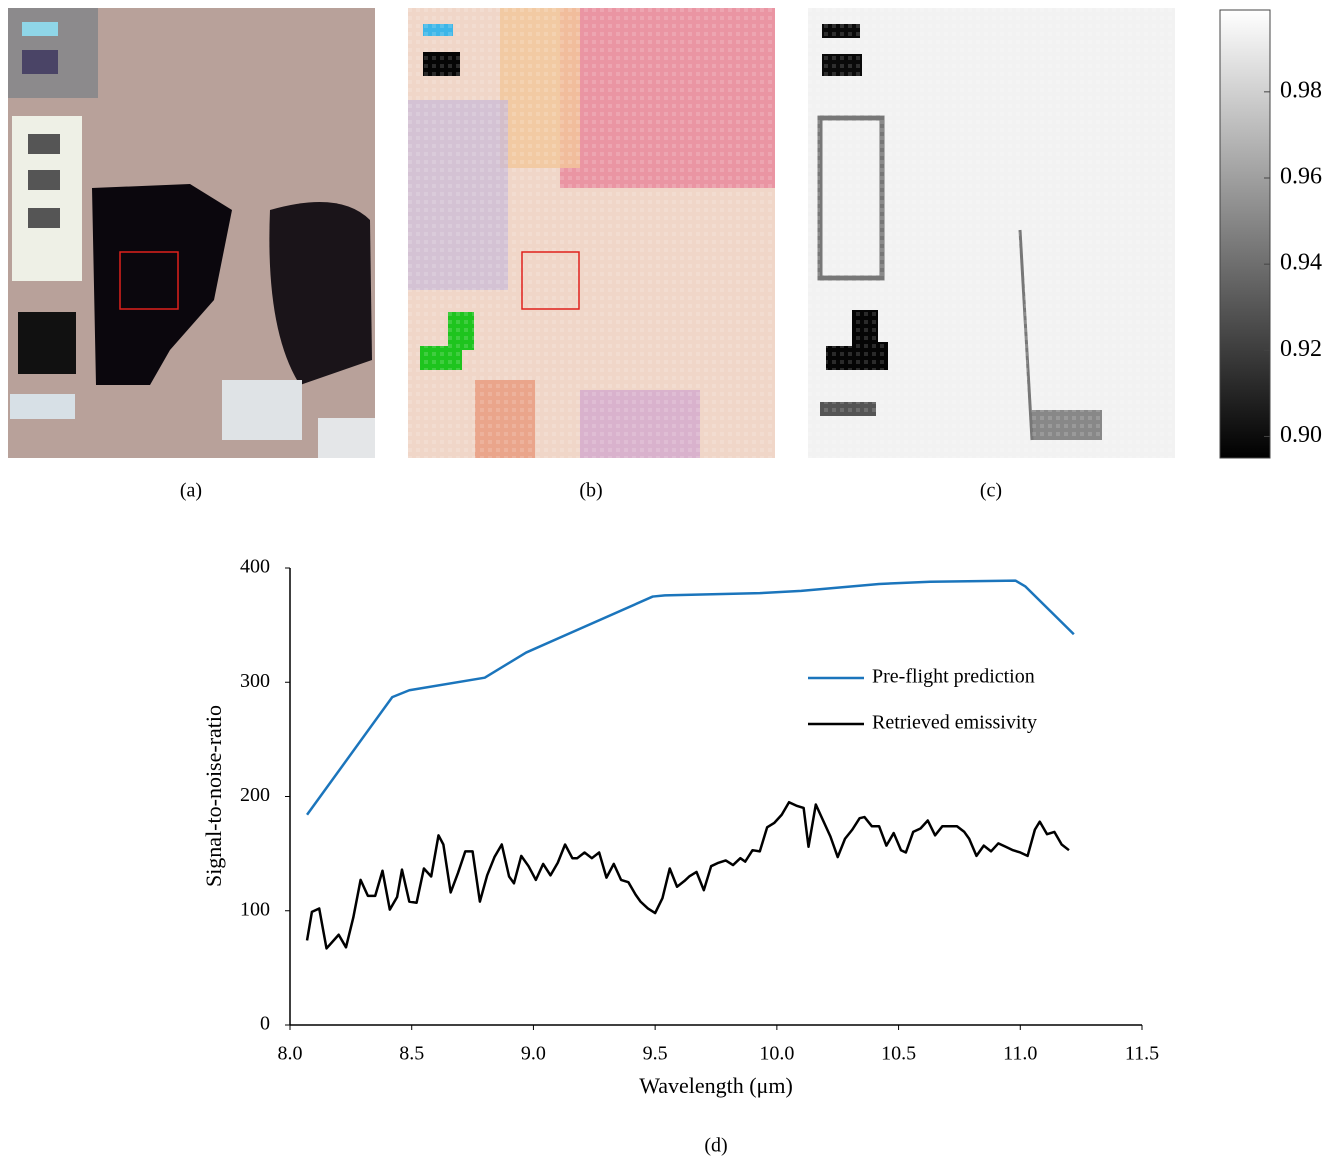 This screenshot has width=1342, height=1161. Describe the element at coordinates (591, 233) in the screenshot. I see `image-b` at that location.